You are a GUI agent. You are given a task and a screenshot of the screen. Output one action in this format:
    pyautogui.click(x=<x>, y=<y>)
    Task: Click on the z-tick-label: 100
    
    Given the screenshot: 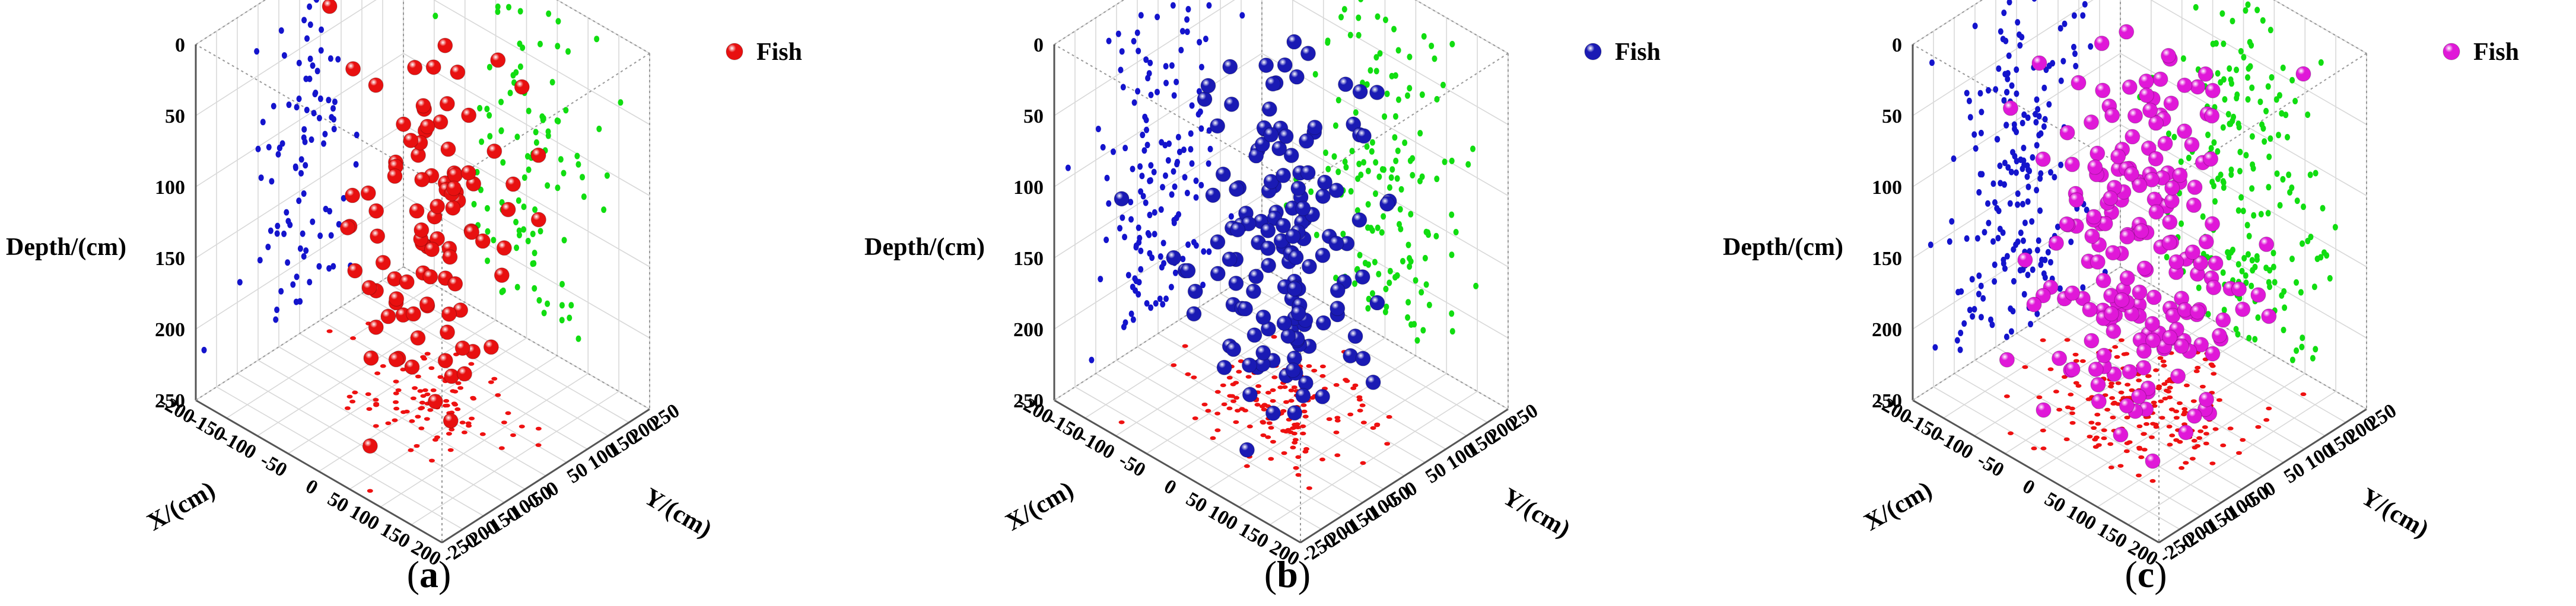 What is the action you would take?
    pyautogui.click(x=1028, y=188)
    